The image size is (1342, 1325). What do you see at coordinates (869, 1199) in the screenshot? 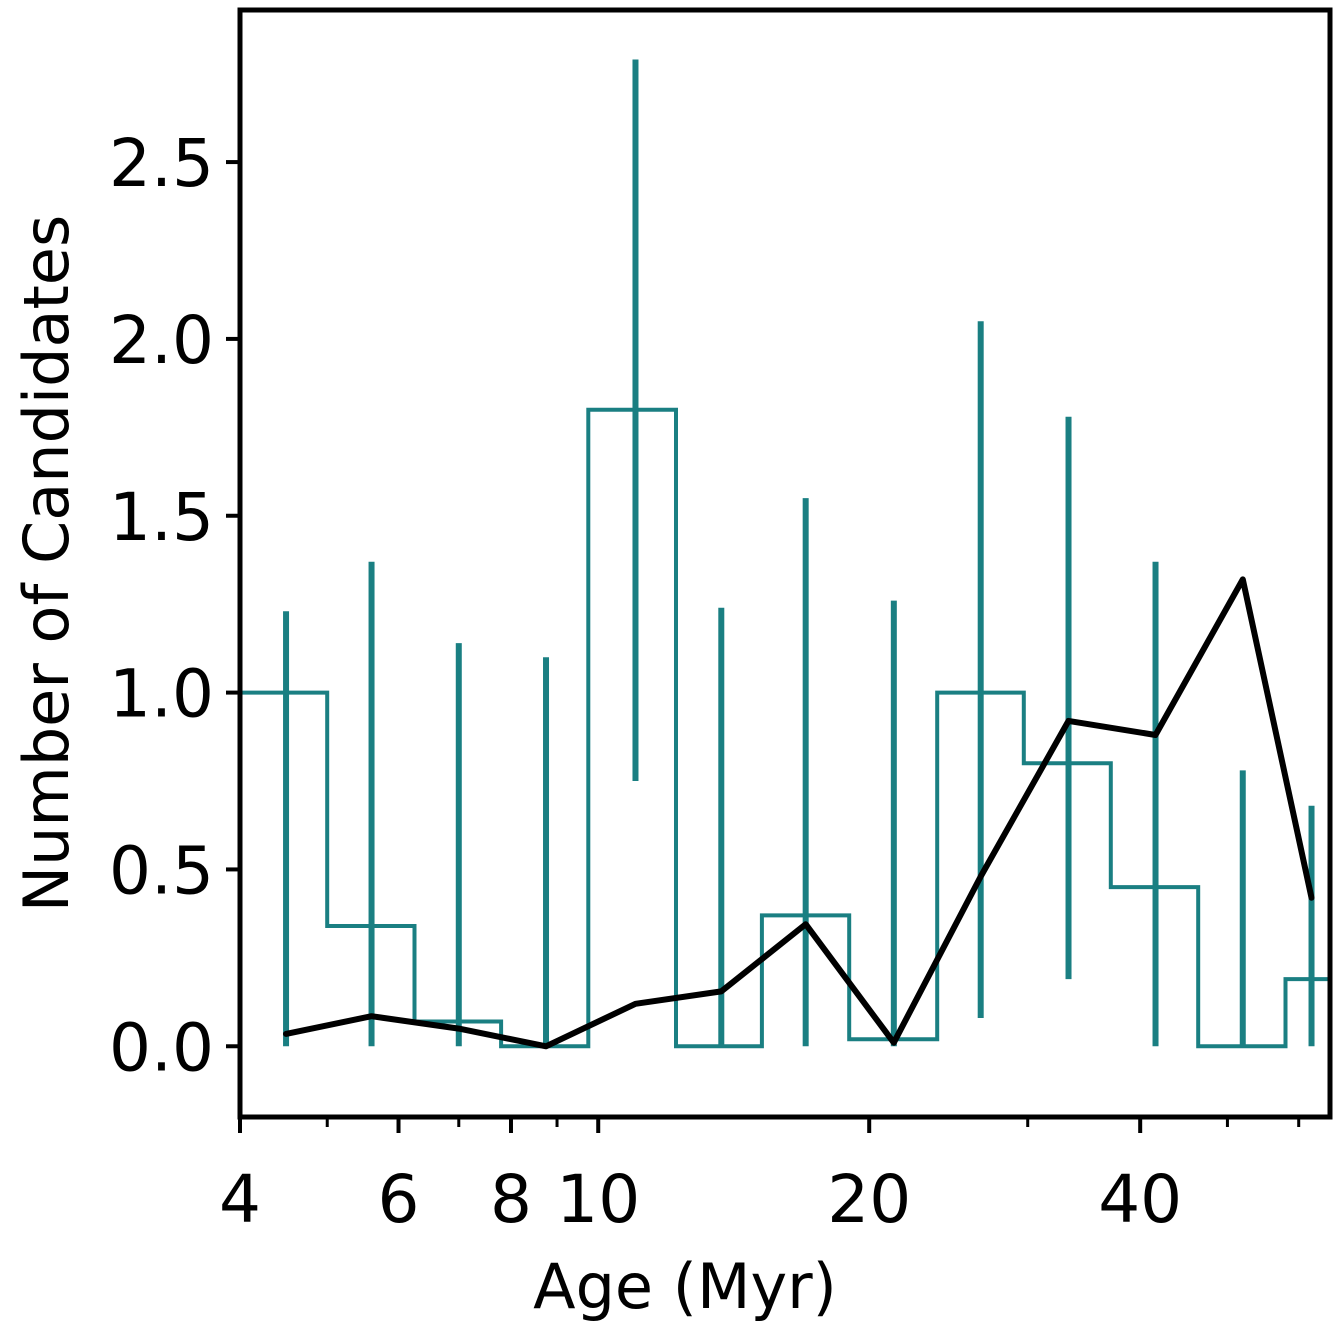
I see `x-tick-label: 20` at bounding box center [869, 1199].